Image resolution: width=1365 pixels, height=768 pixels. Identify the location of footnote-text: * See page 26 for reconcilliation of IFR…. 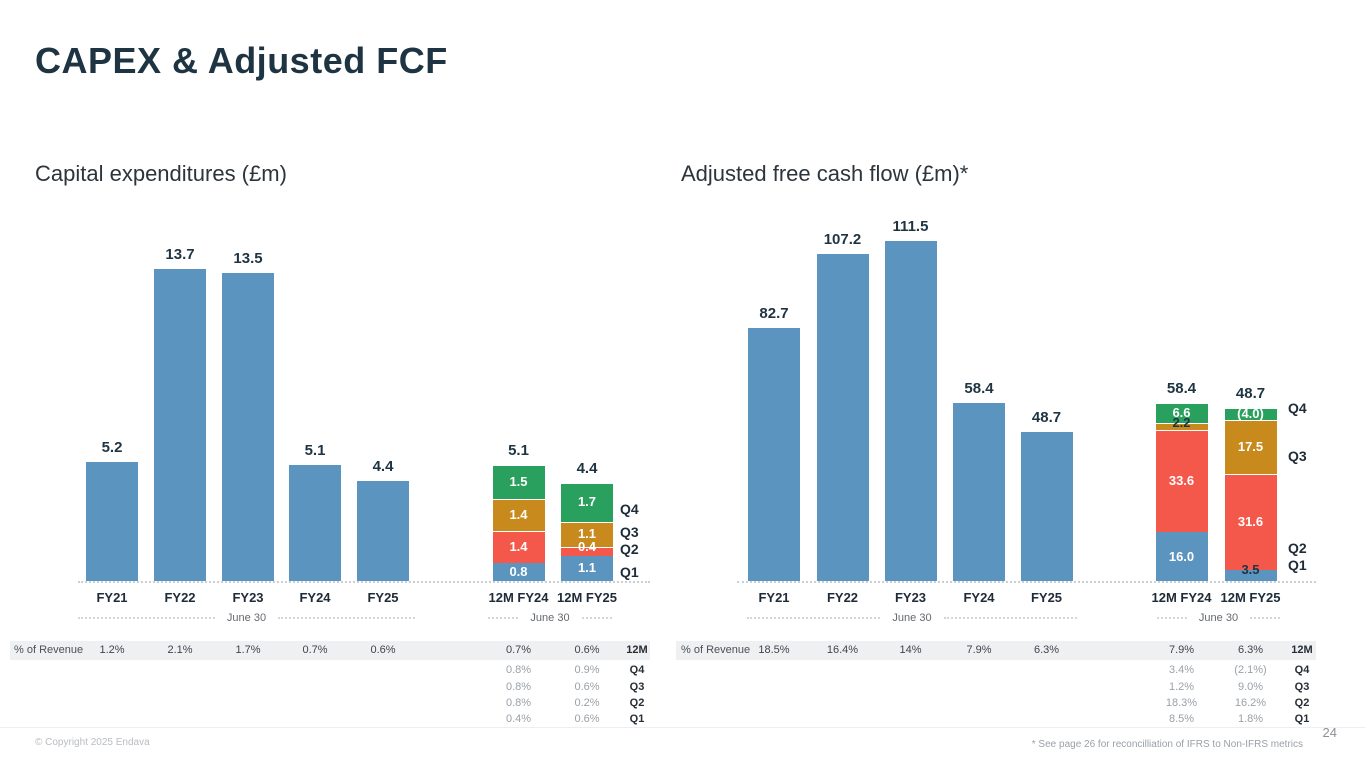
(1167, 744).